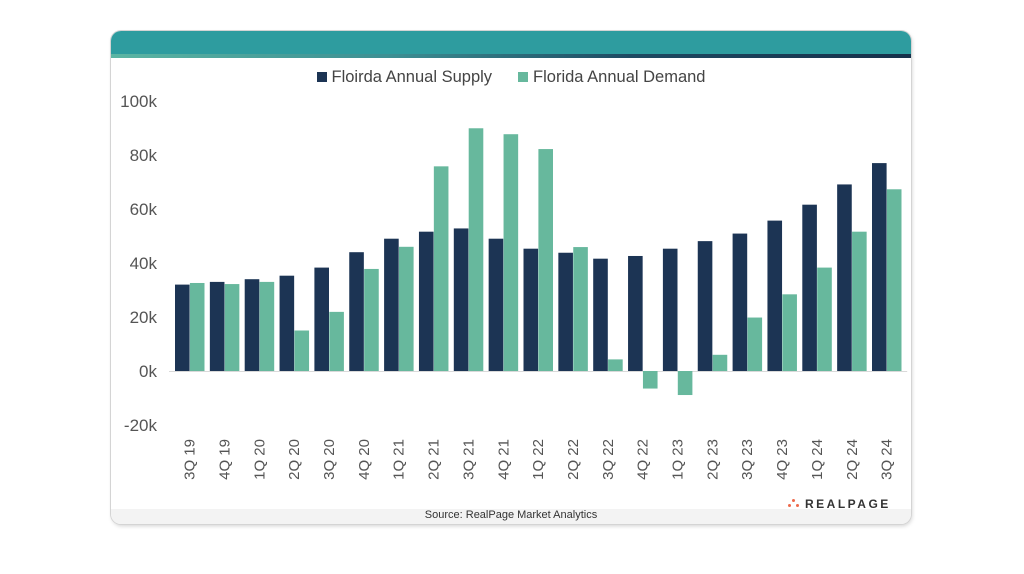  What do you see at coordinates (138, 101) in the screenshot?
I see `y-tick-label: 100k` at bounding box center [138, 101].